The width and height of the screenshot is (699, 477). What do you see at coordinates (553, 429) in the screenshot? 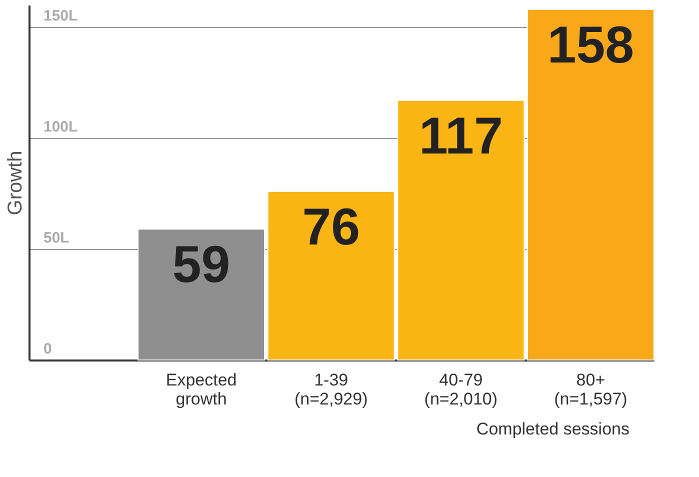
I see `x-axis-title: Completed sessions` at bounding box center [553, 429].